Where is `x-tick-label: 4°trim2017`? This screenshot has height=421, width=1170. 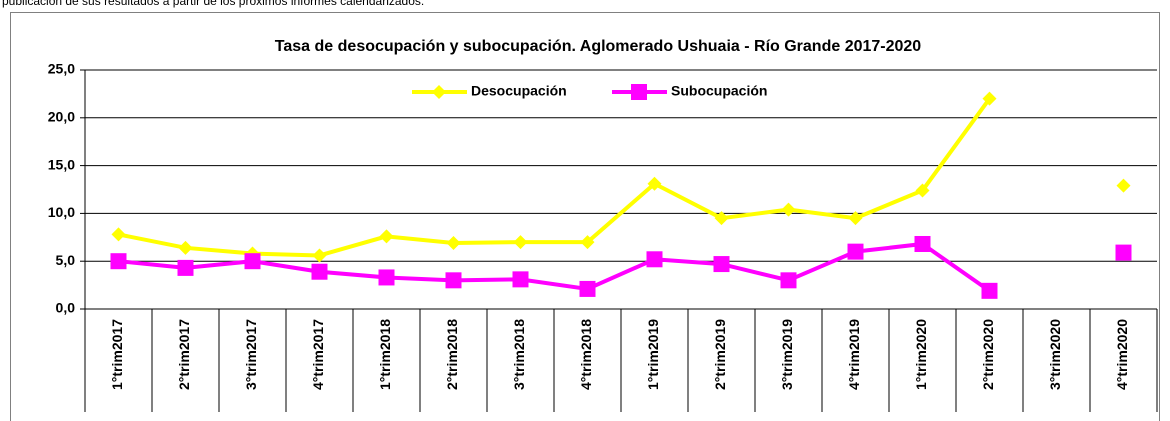
x-tick-label: 4°trim2017 is located at coordinates (318, 354).